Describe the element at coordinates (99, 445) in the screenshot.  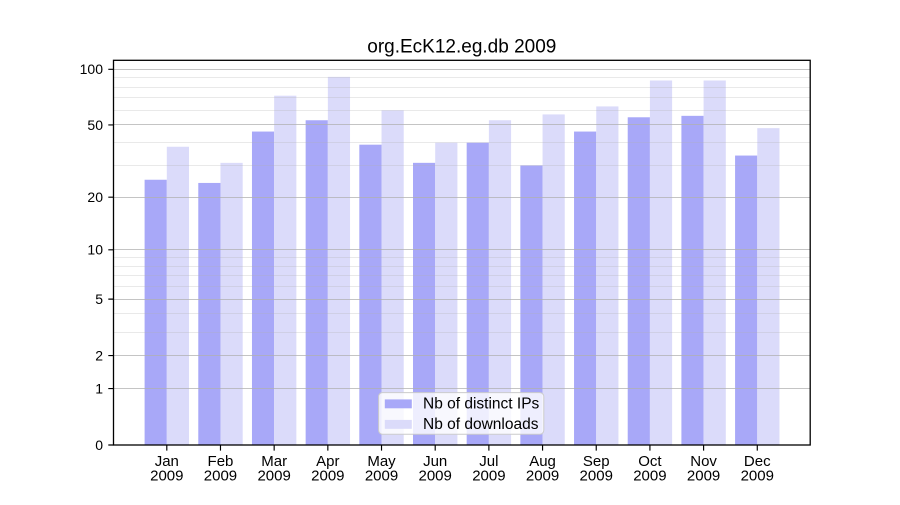
I see `svg-text: 0` at that location.